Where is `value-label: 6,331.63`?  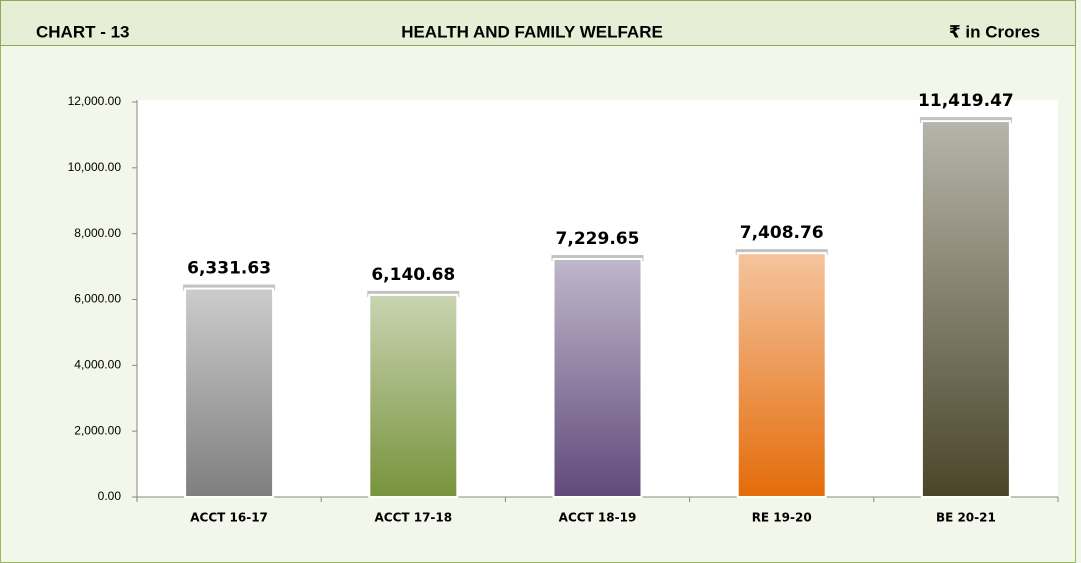
value-label: 6,331.63 is located at coordinates (229, 269).